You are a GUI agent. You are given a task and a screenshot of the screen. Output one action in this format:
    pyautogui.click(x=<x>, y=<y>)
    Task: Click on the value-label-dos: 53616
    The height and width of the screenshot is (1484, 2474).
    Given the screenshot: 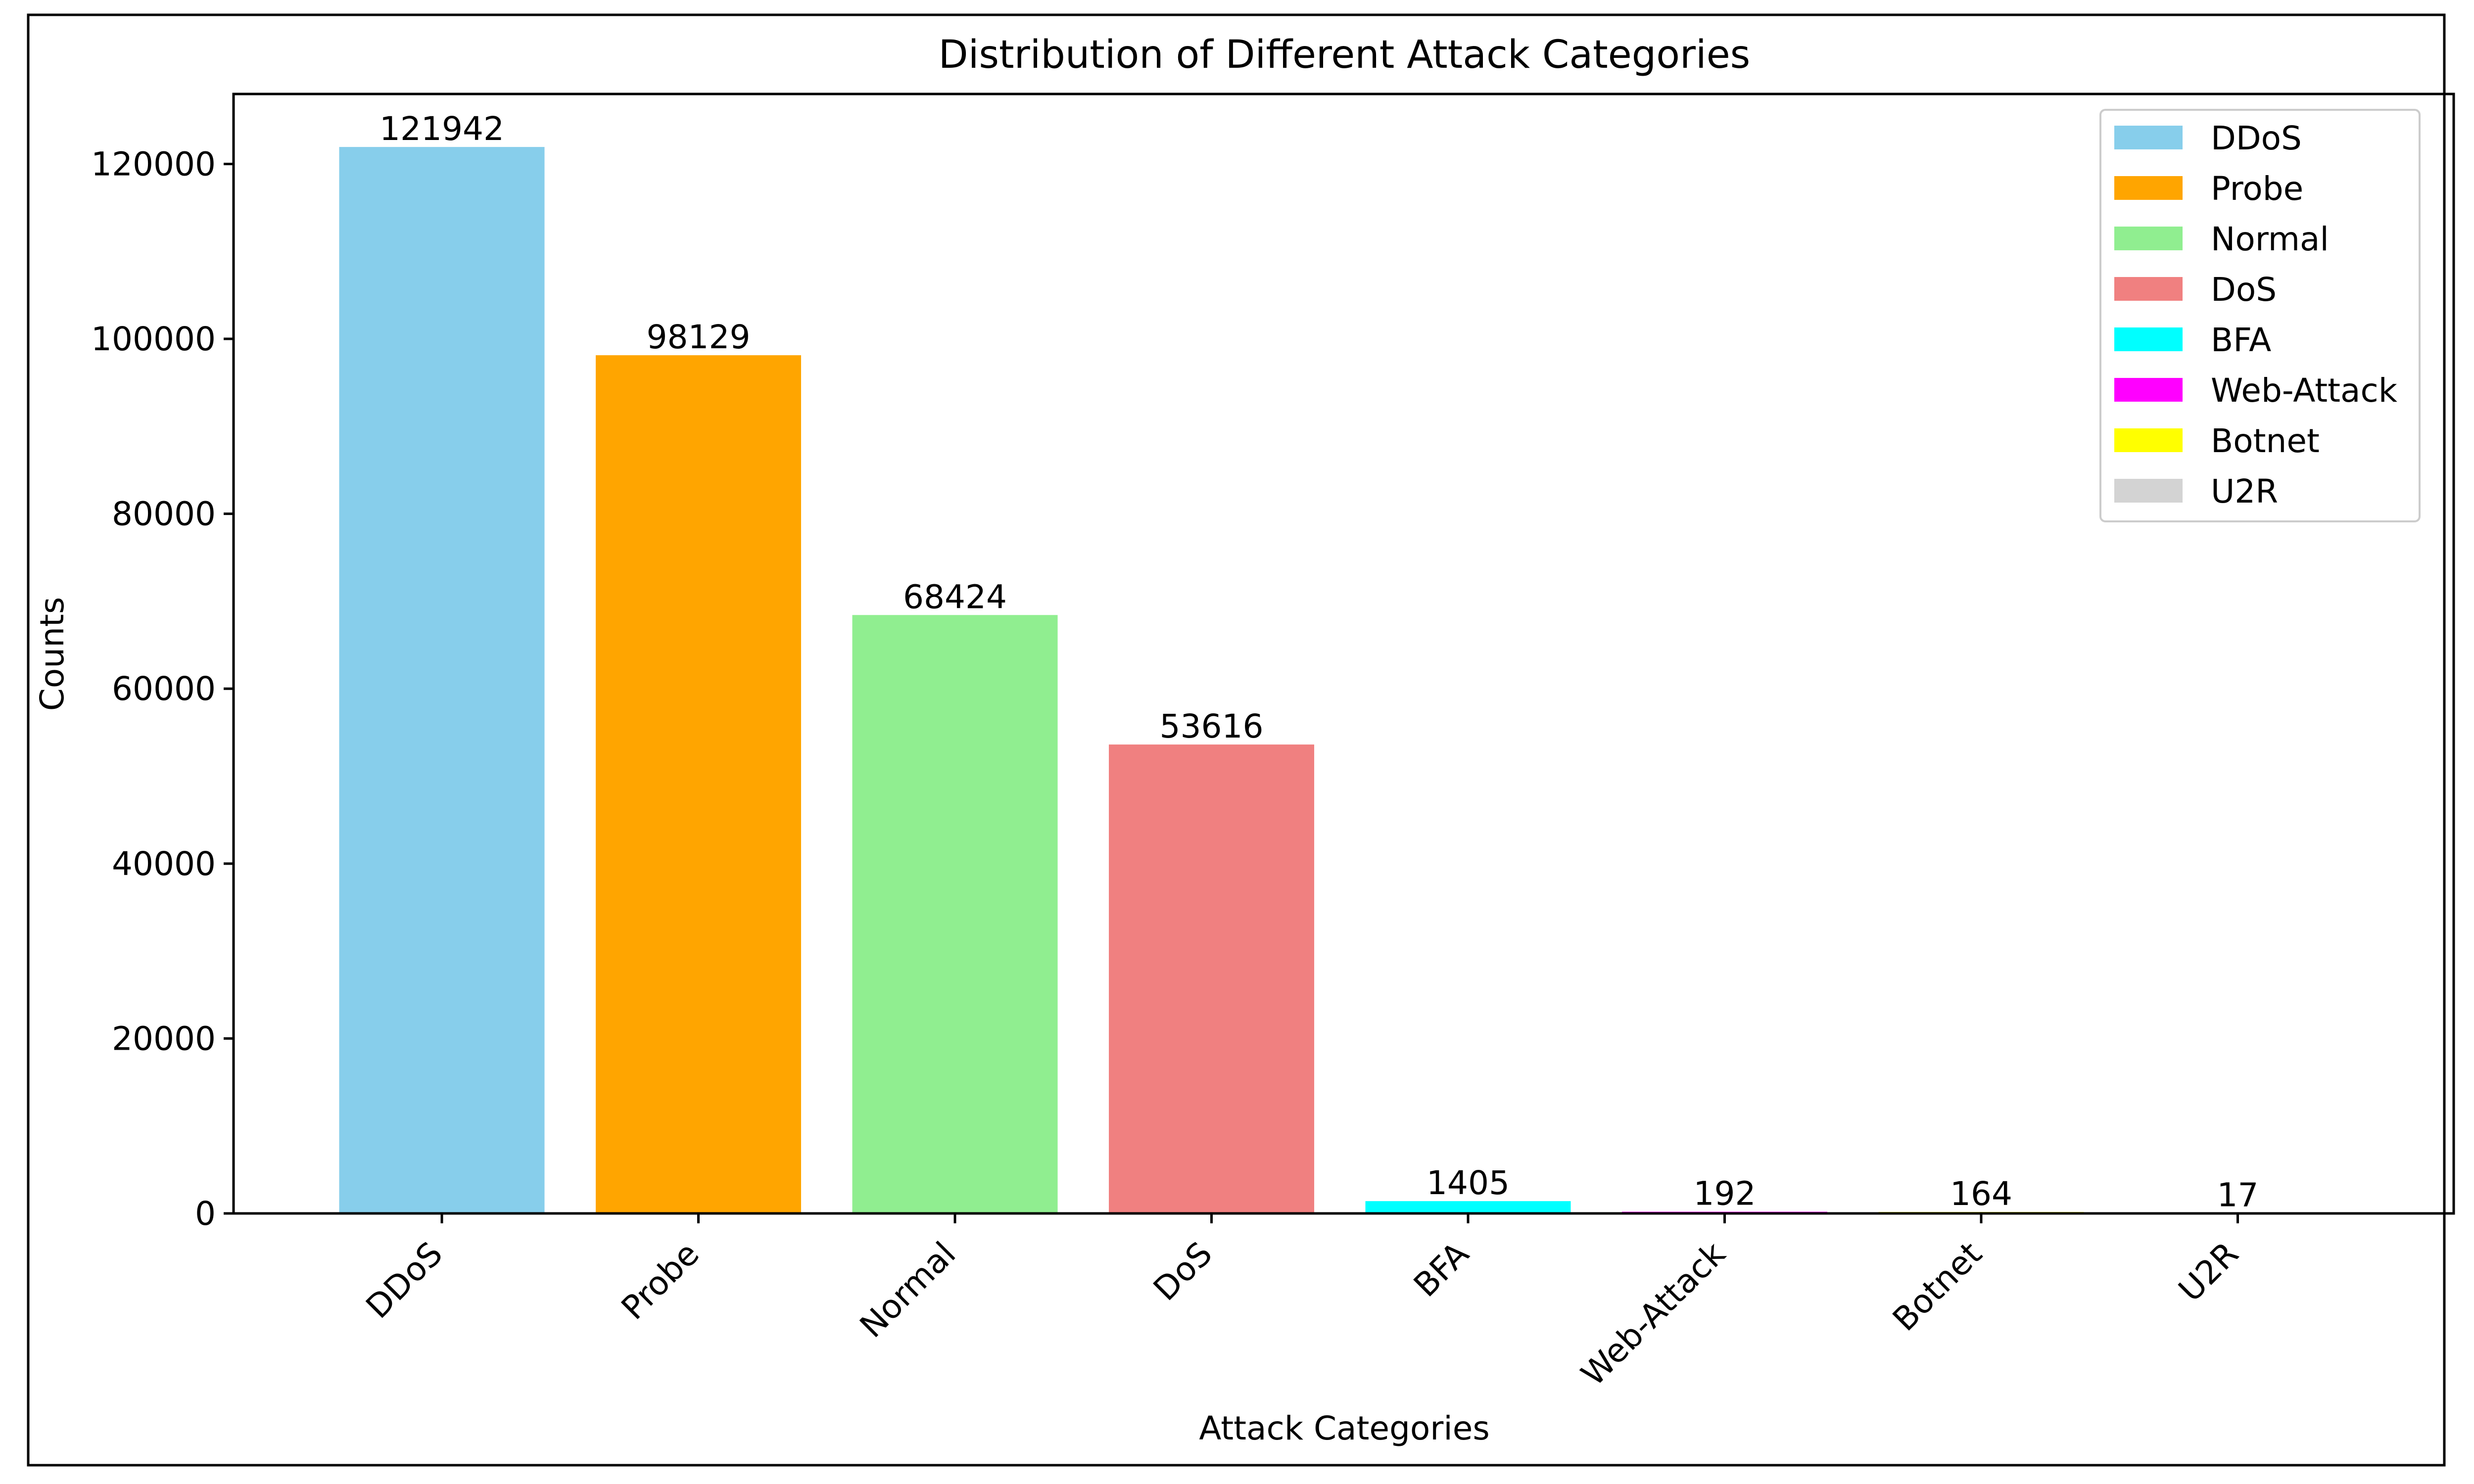 What is the action you would take?
    pyautogui.click(x=1212, y=726)
    